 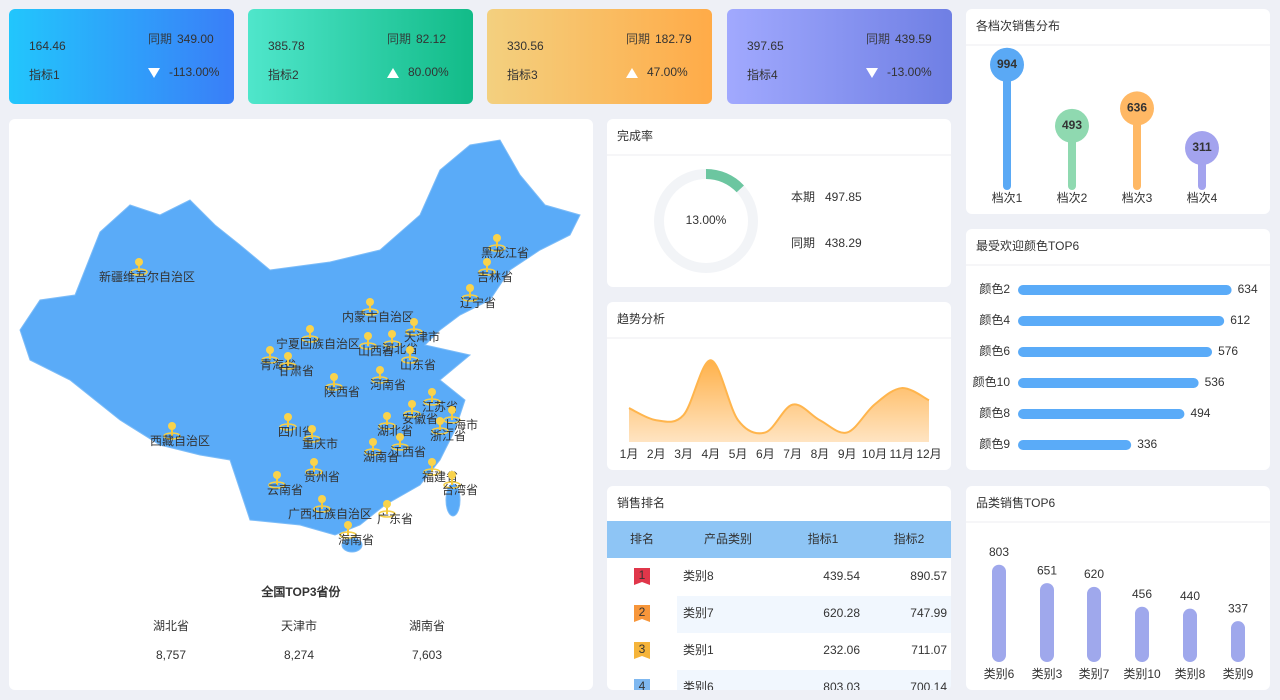 I want to click on stat-value: 438.29, so click(x=843, y=243).